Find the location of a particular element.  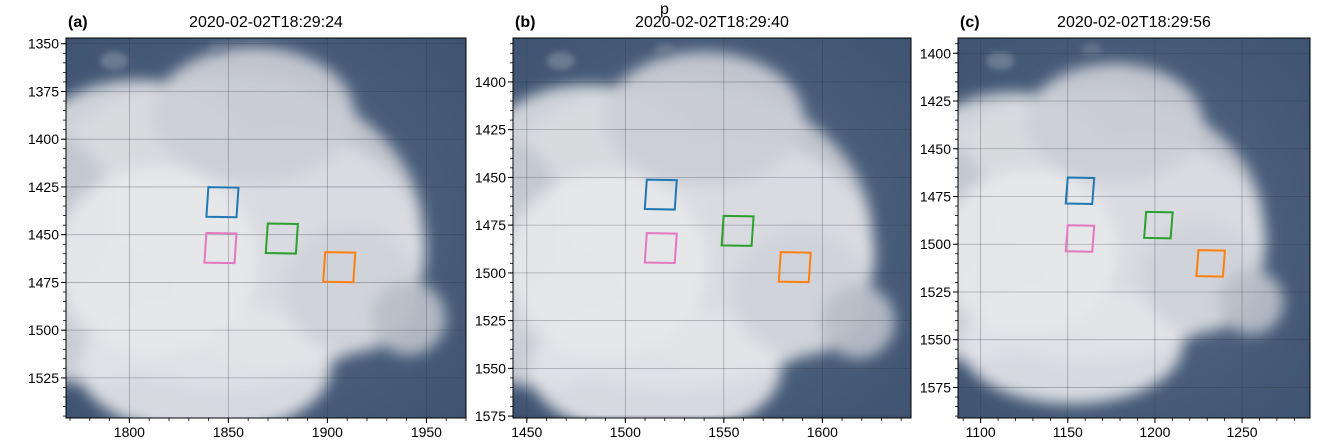

panel-timestamp: 2020-02-02T18:29:24 is located at coordinates (266, 22).